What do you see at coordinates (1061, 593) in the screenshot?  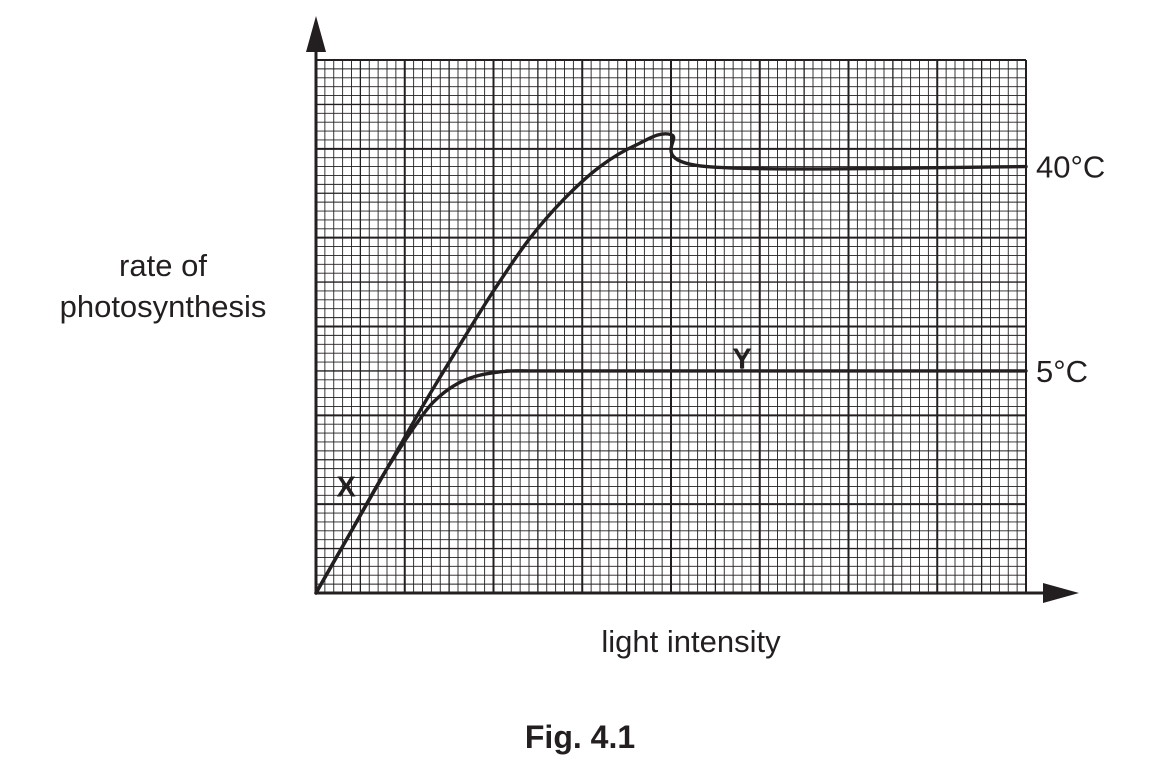 I see `x-axis-arrow` at bounding box center [1061, 593].